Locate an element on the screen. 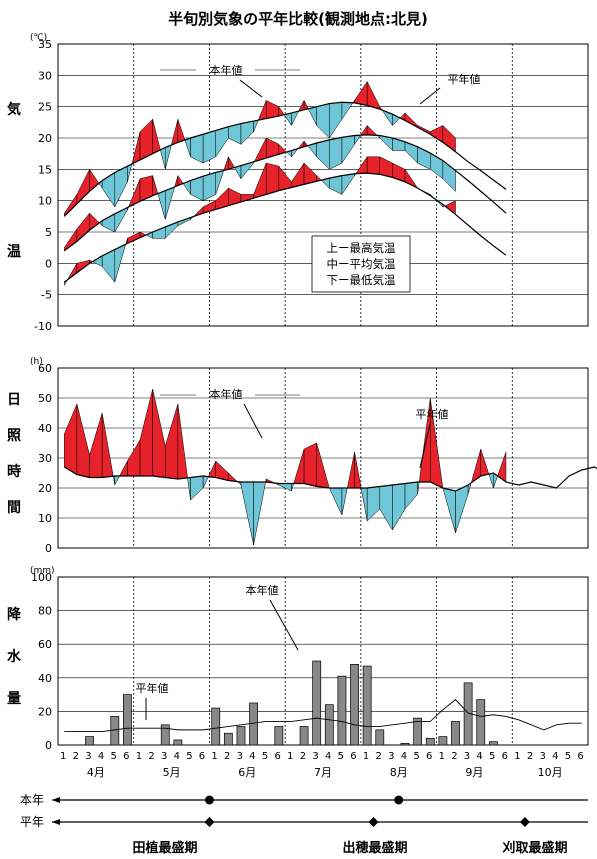  temp-legend-box is located at coordinates (361, 264).